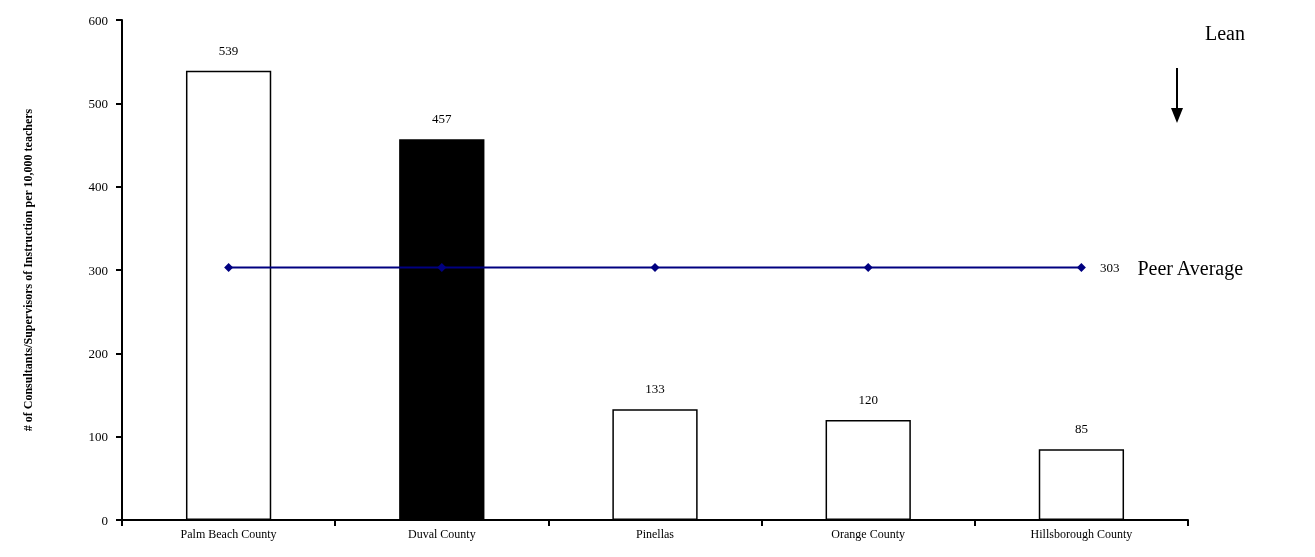  Describe the element at coordinates (655, 534) in the screenshot. I see `x-tick-label: Pinellas` at that location.